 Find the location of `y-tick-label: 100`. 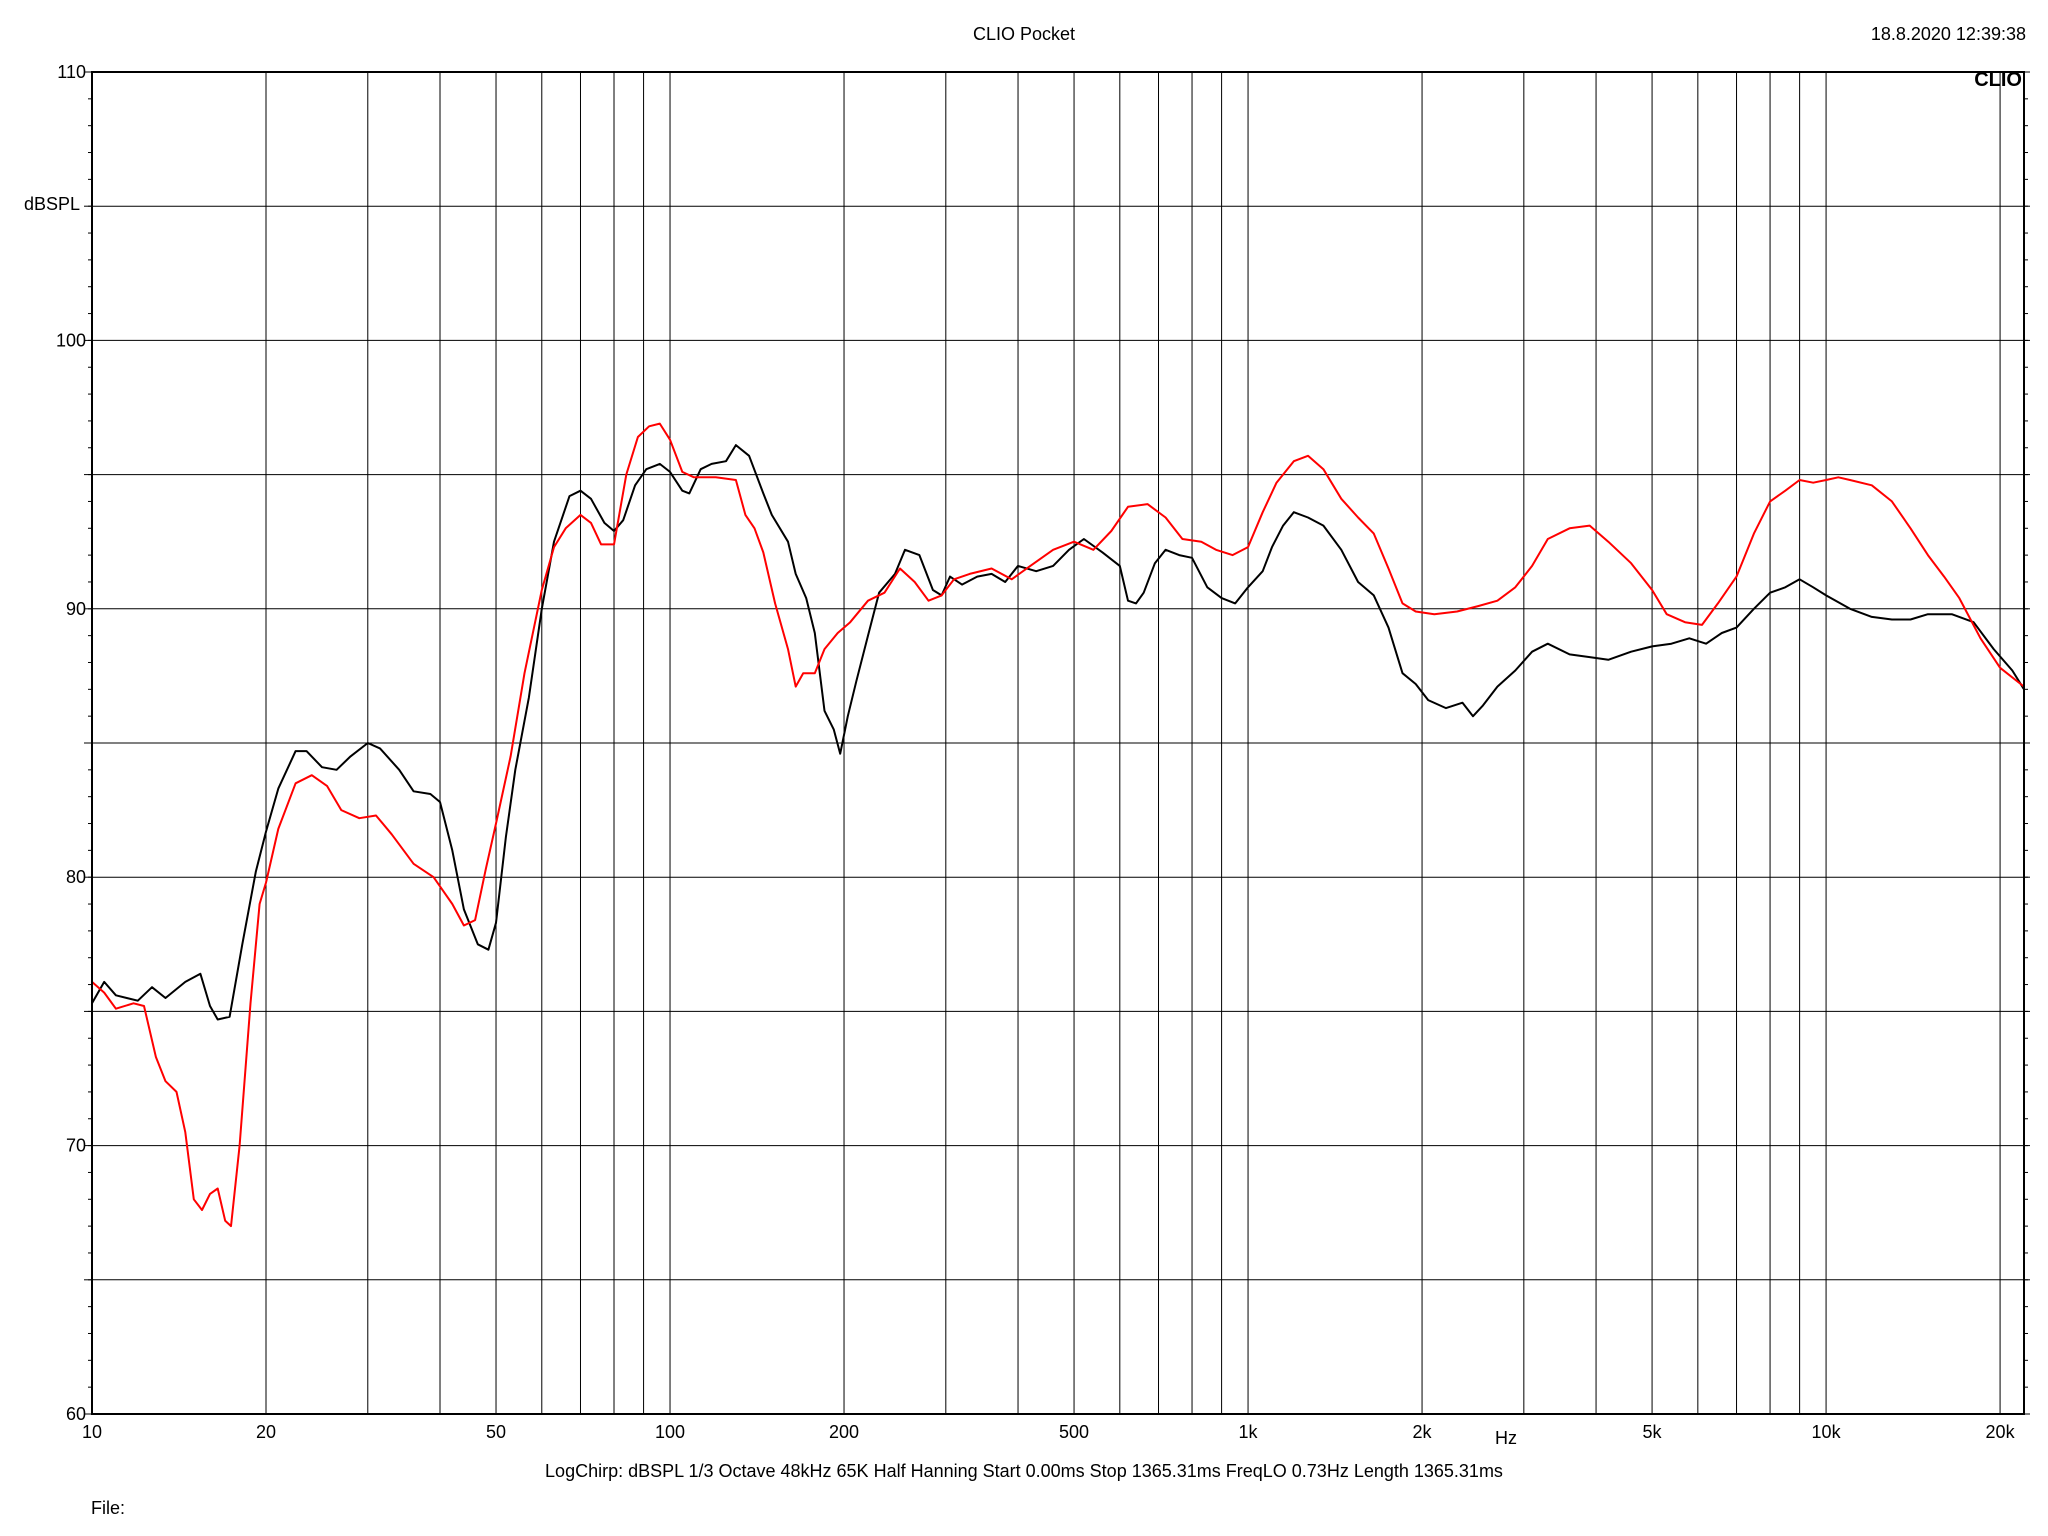

y-tick-label: 100 is located at coordinates (71, 340).